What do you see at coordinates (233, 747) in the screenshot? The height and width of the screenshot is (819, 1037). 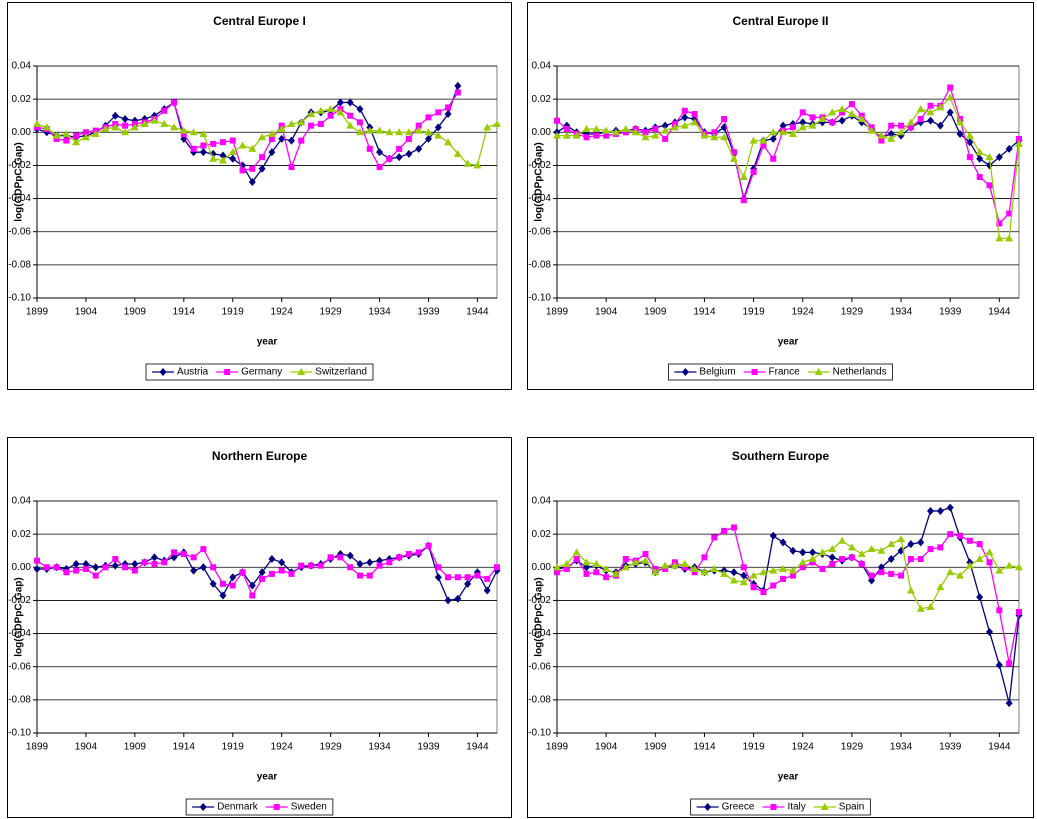 I see `x-tick-label: 1919` at bounding box center [233, 747].